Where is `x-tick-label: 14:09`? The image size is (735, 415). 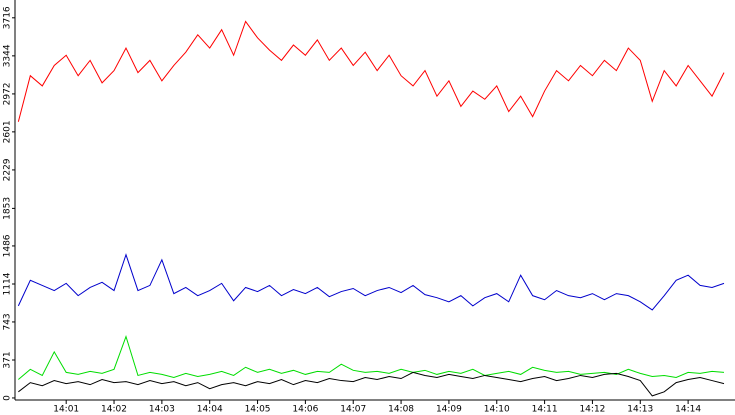 x-tick-label: 14:09 is located at coordinates (449, 410).